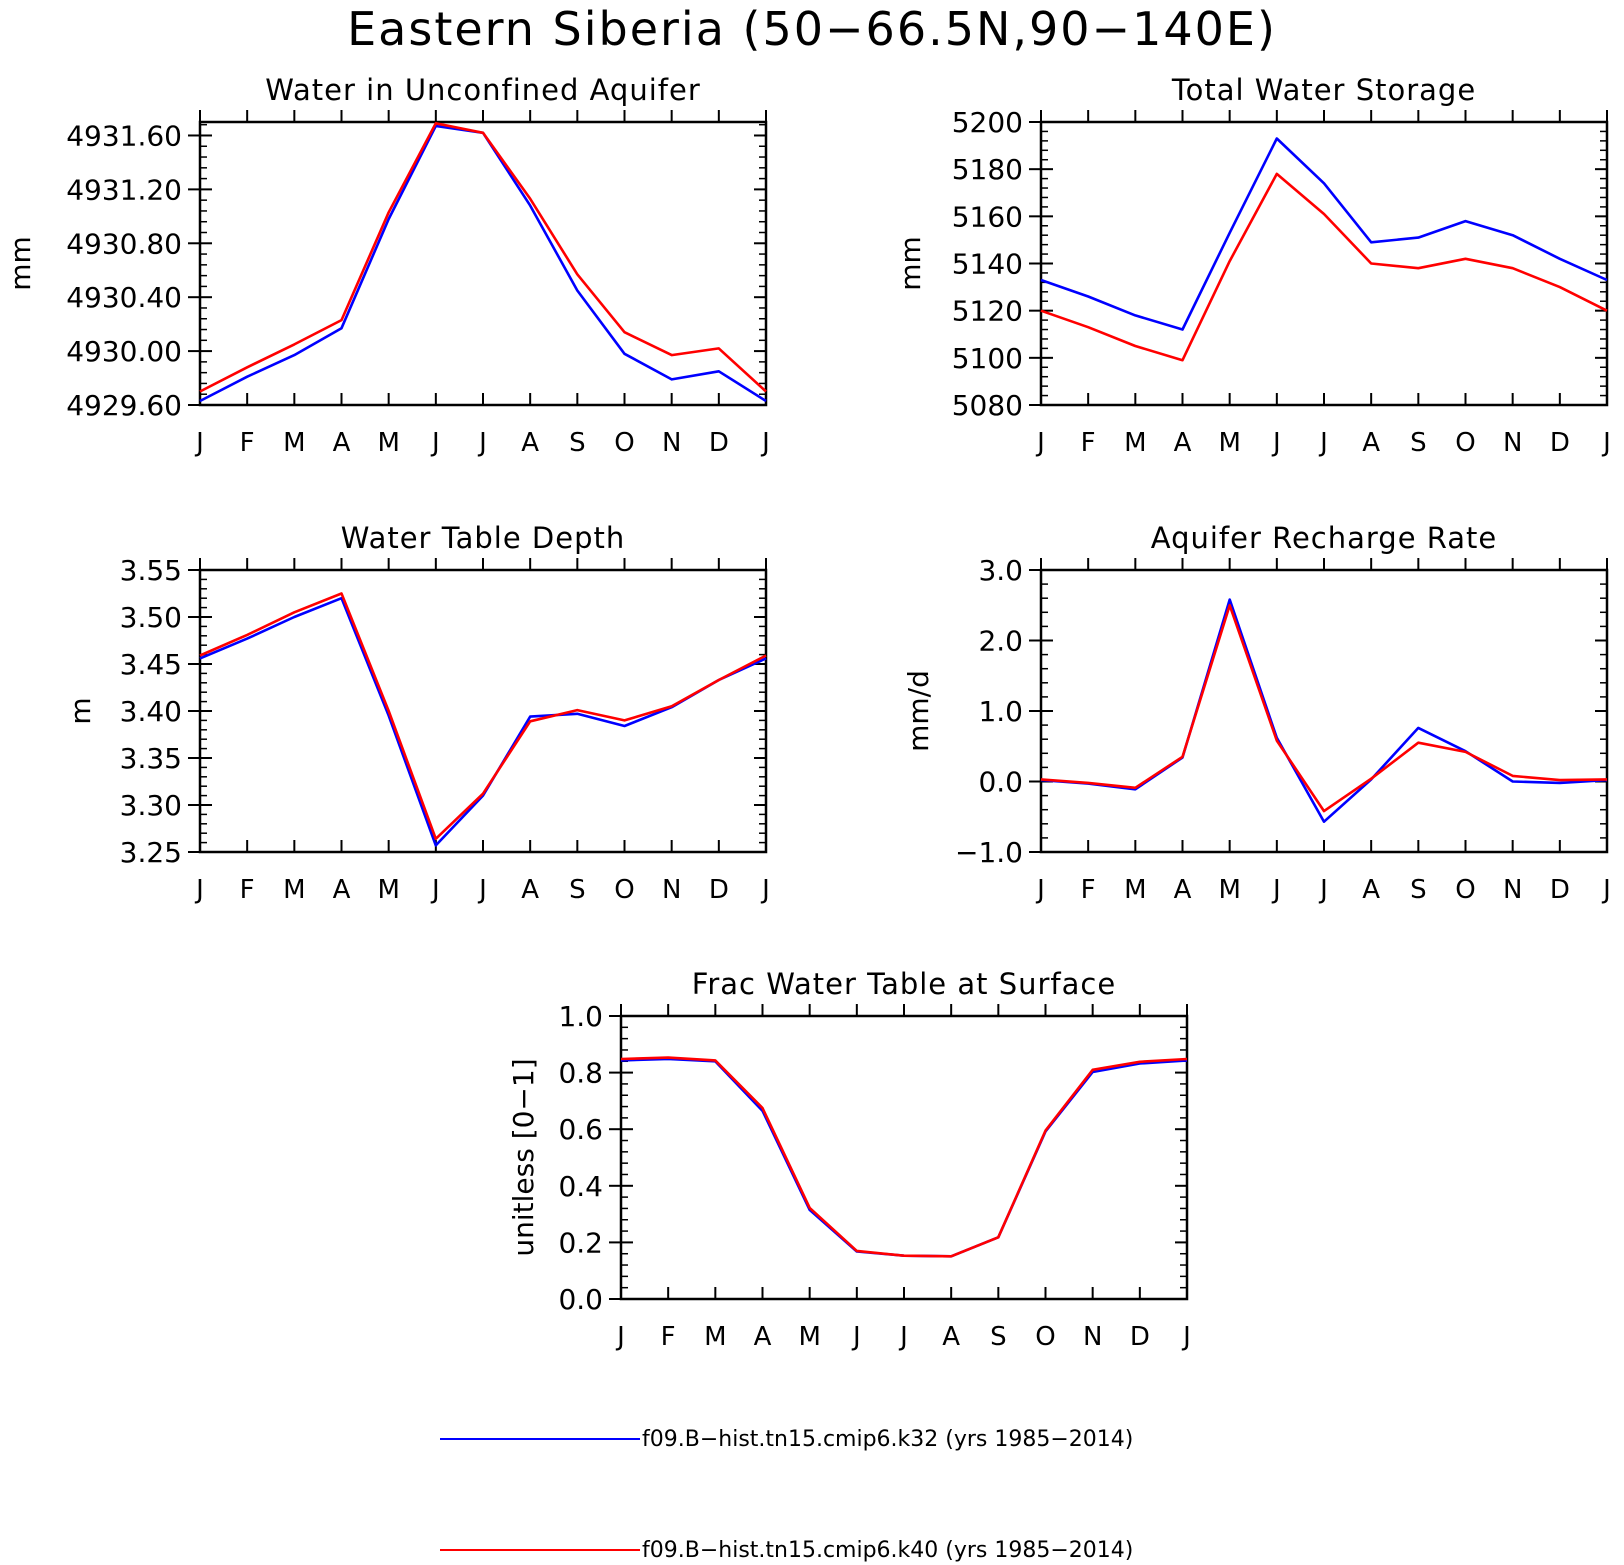  Describe the element at coordinates (523, 1157) in the screenshot. I see `y-axis-label: unitless [0−1]` at that location.